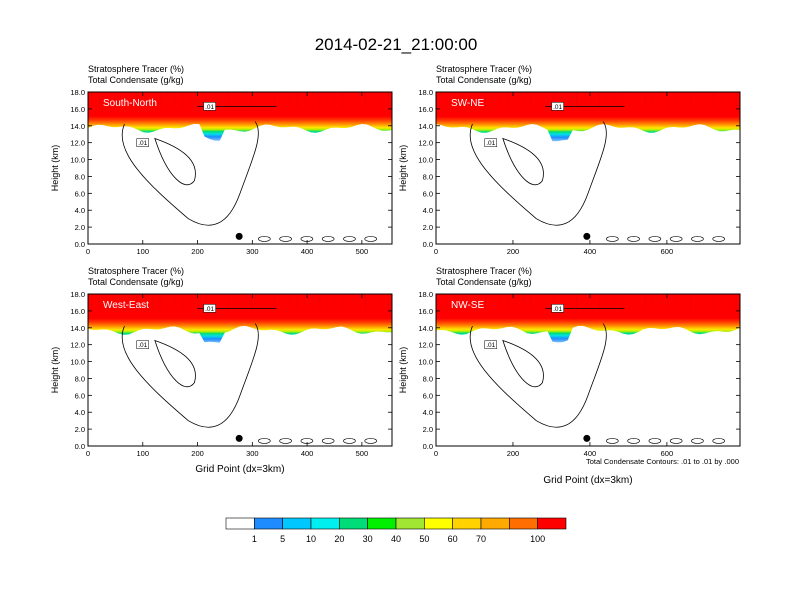  What do you see at coordinates (282, 539) in the screenshot?
I see `colorbar-label: 5` at bounding box center [282, 539].